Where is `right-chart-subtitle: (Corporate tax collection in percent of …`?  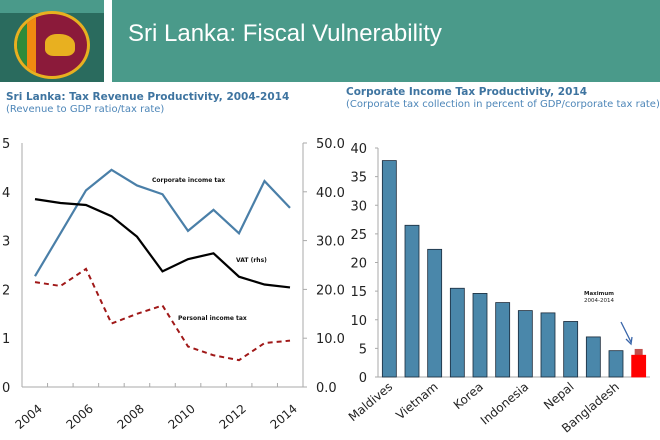 right-chart-subtitle: (Corporate tax collection in percent of … is located at coordinates (503, 104).